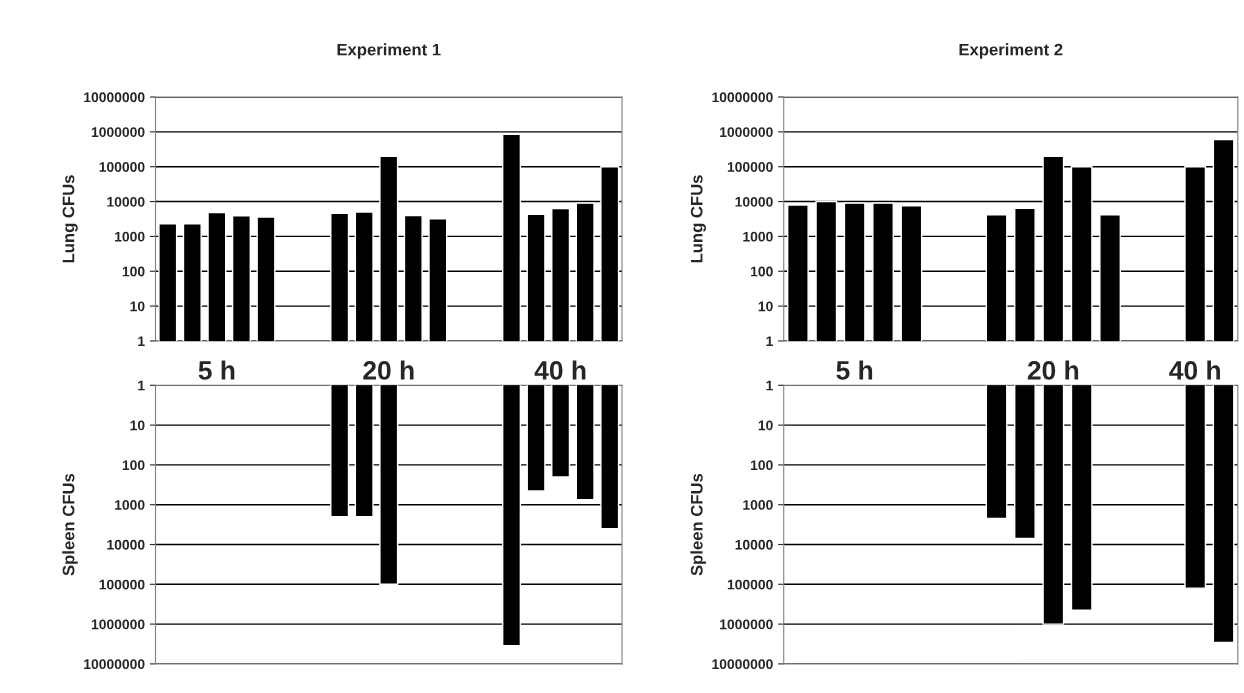 The image size is (1244, 693). I want to click on chart-title: Experiment 2, so click(1011, 51).